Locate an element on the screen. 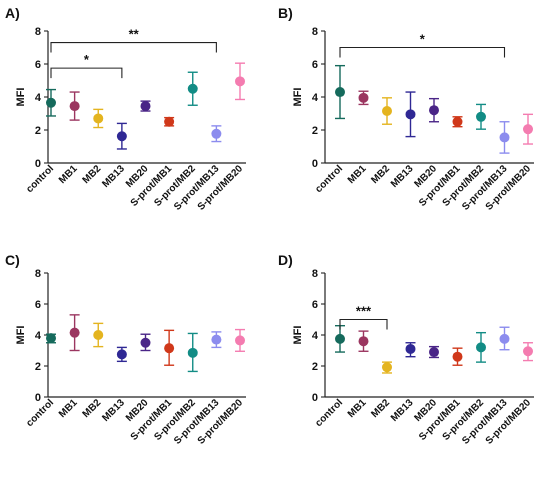 The height and width of the screenshot is (484, 550). panel-label-3: C) is located at coordinates (12, 260).